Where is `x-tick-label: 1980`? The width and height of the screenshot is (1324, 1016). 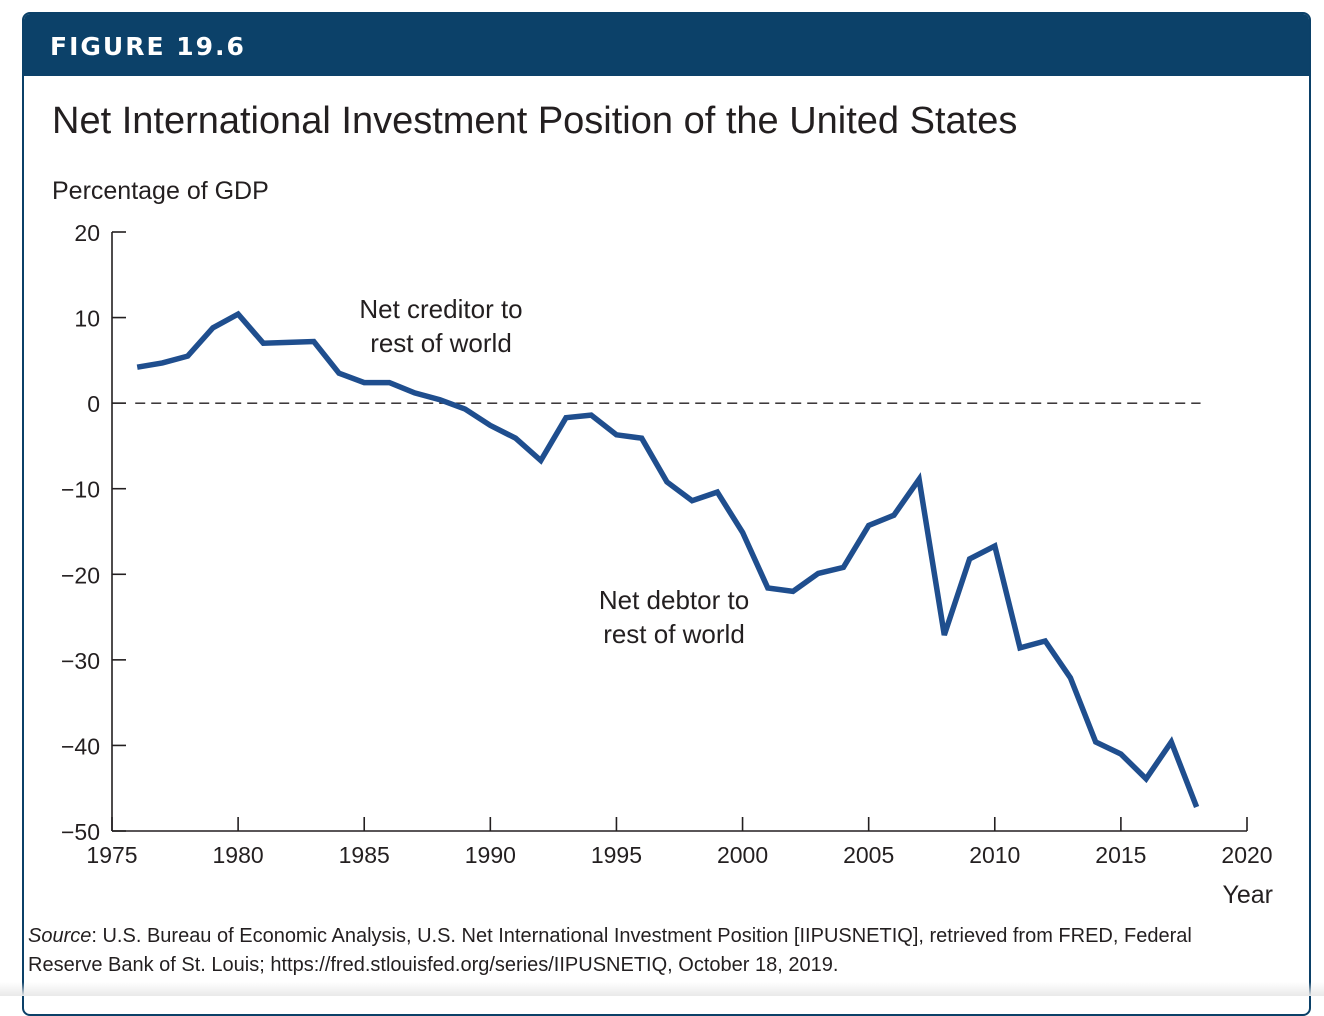
x-tick-label: 1980 is located at coordinates (238, 855).